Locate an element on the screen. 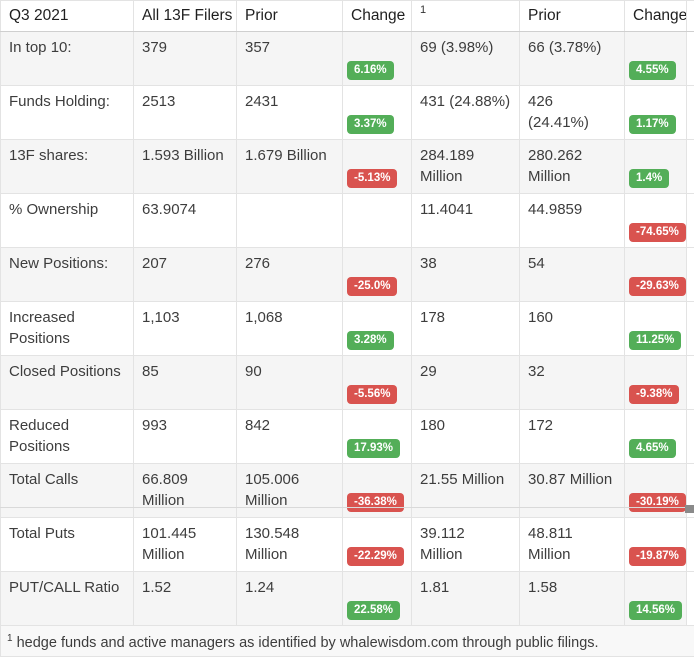  change1-cell: 3.28% is located at coordinates (377, 329).